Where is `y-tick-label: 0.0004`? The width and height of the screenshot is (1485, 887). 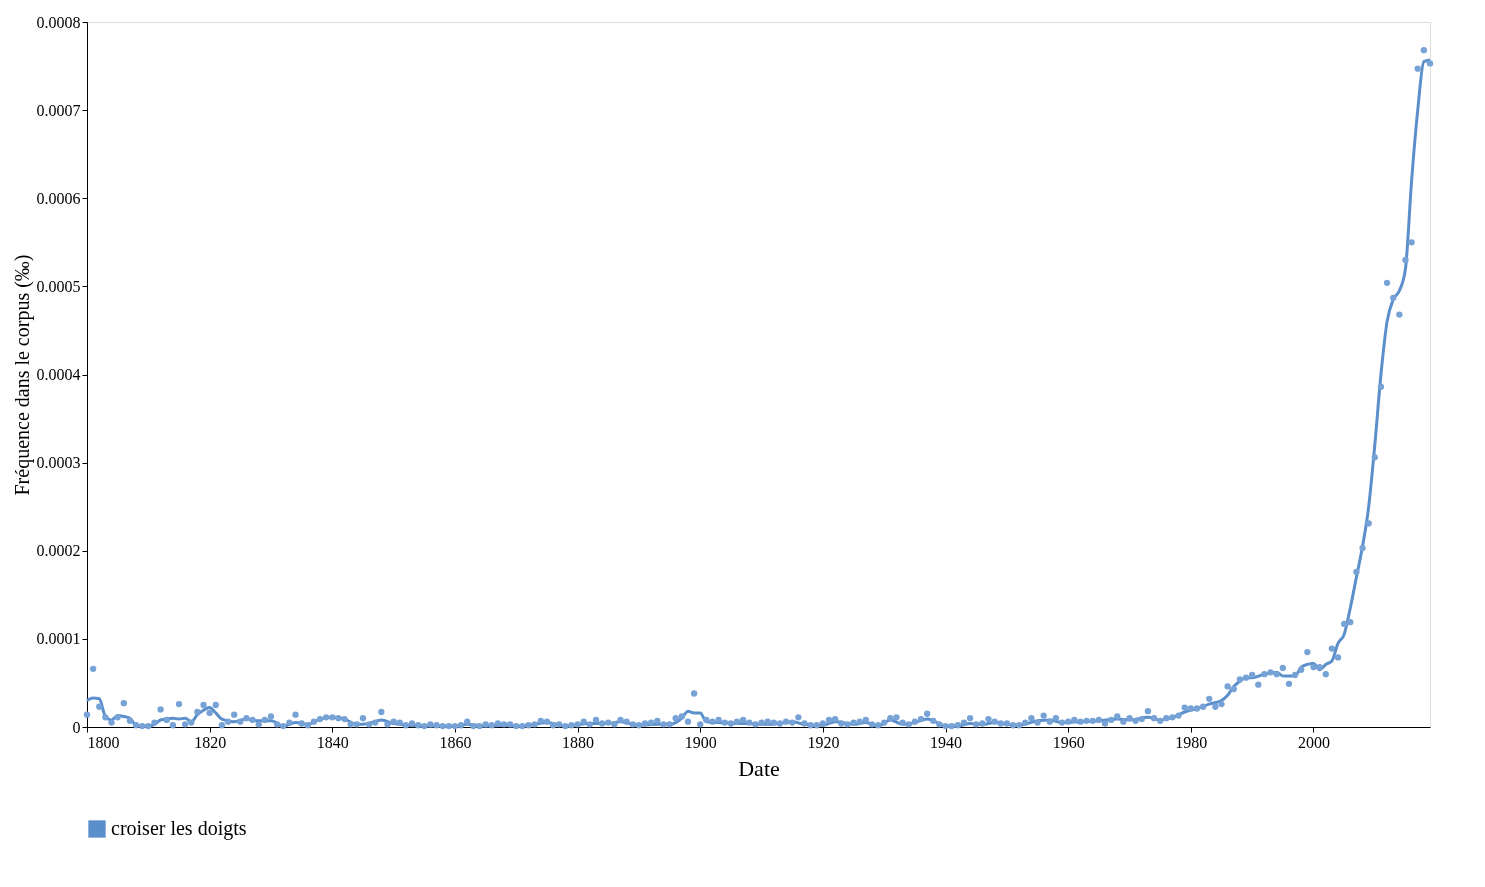 y-tick-label: 0.0004 is located at coordinates (58, 374).